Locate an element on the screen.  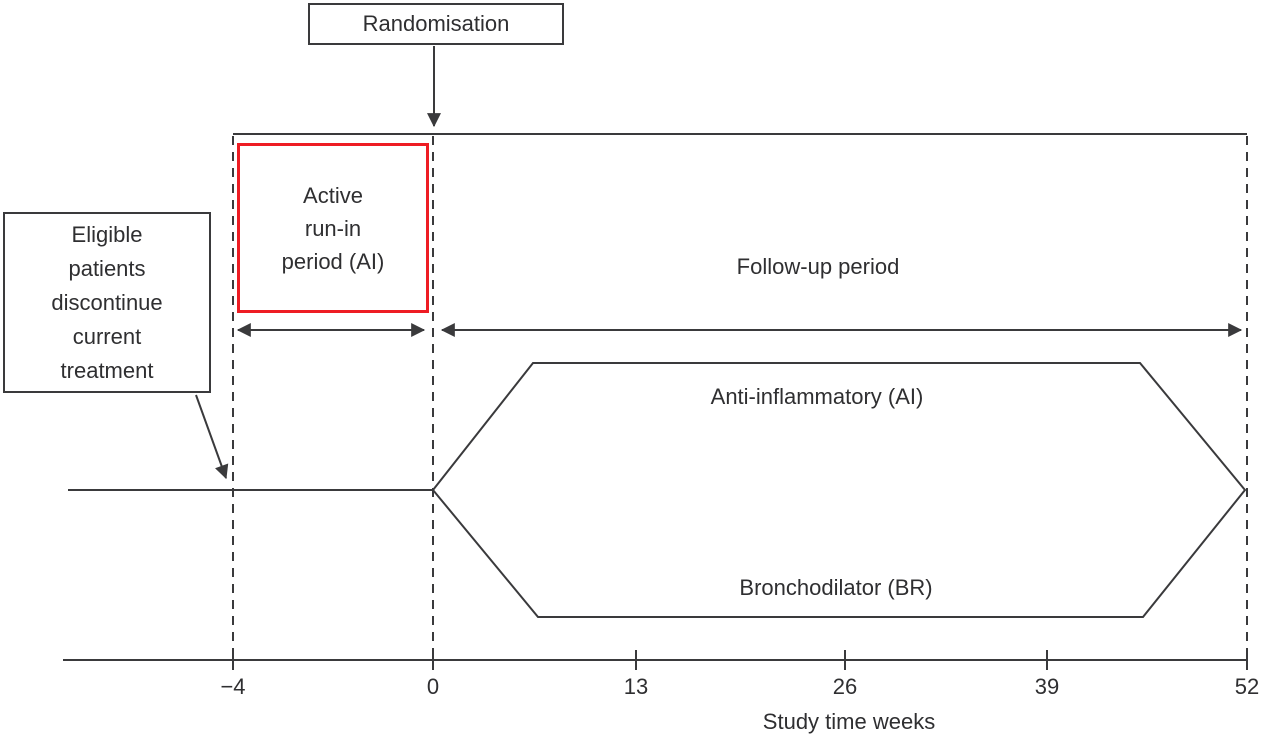
tick-label-26: 26 is located at coordinates (845, 686).